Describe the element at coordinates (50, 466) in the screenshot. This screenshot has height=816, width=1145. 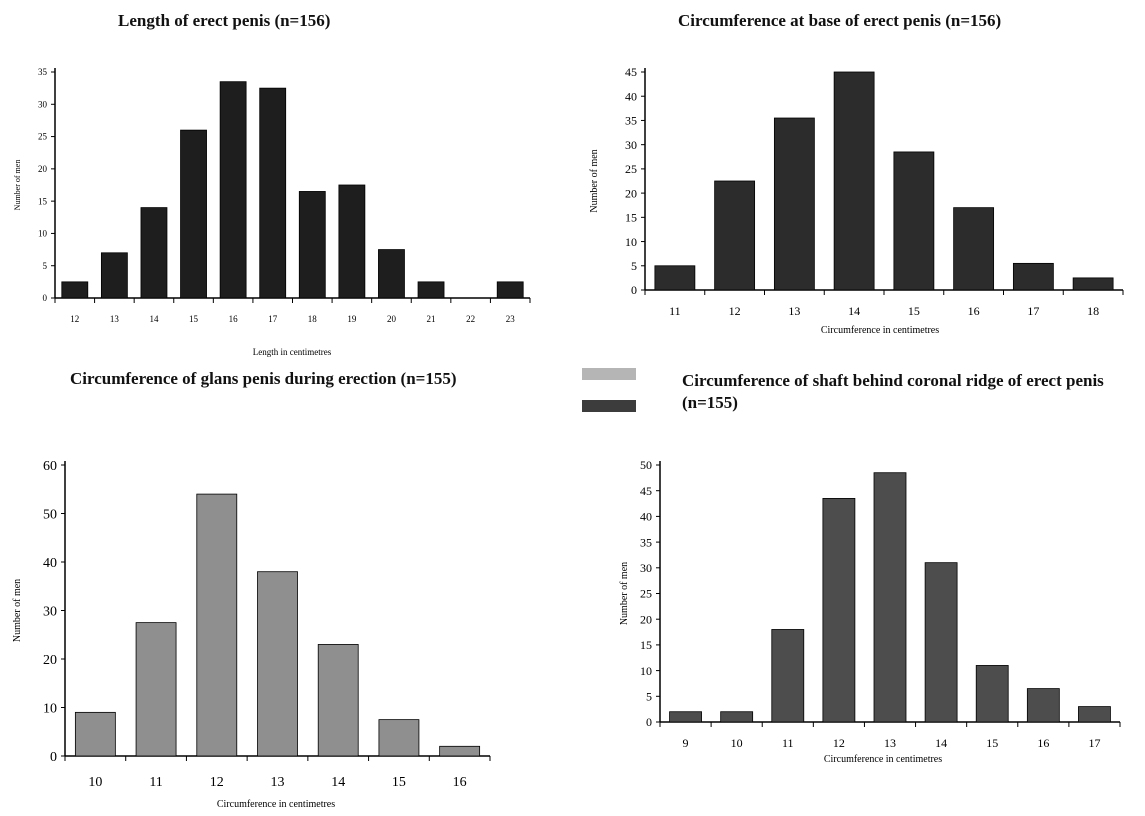
I see `y-tick-label: 60` at that location.